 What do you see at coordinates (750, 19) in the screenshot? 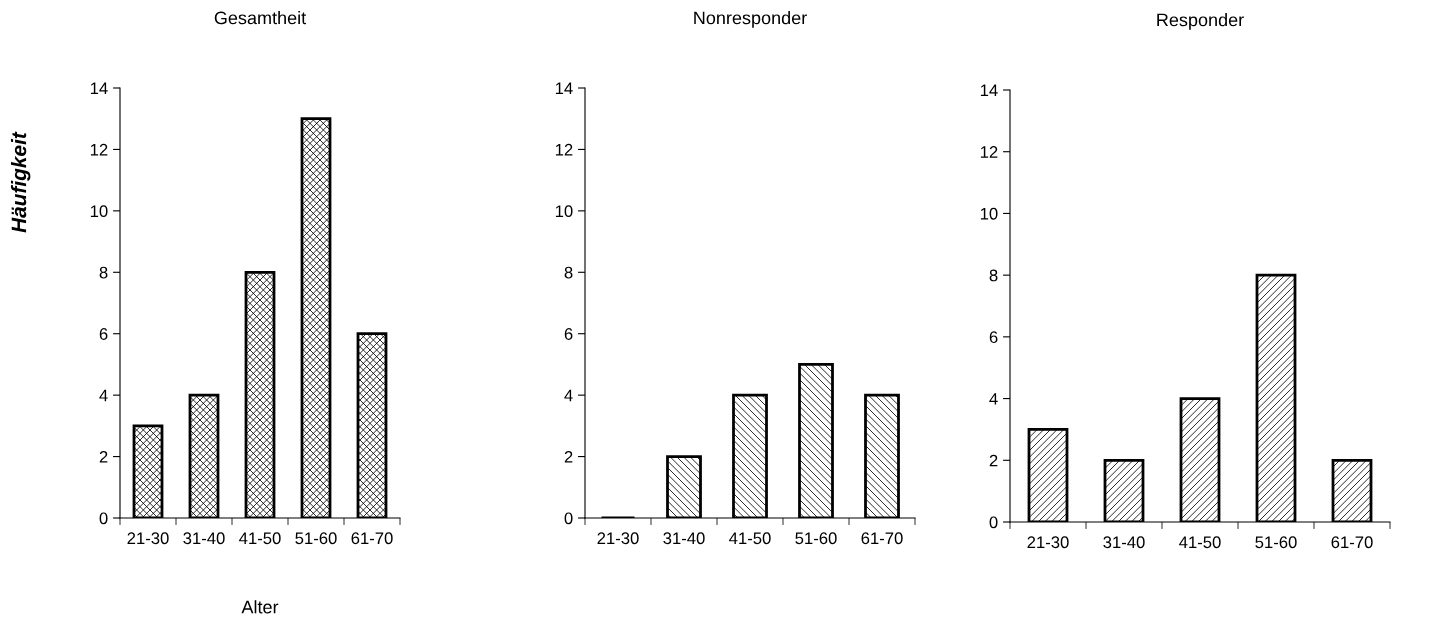
I see `chart-title: Nonresponder` at bounding box center [750, 19].